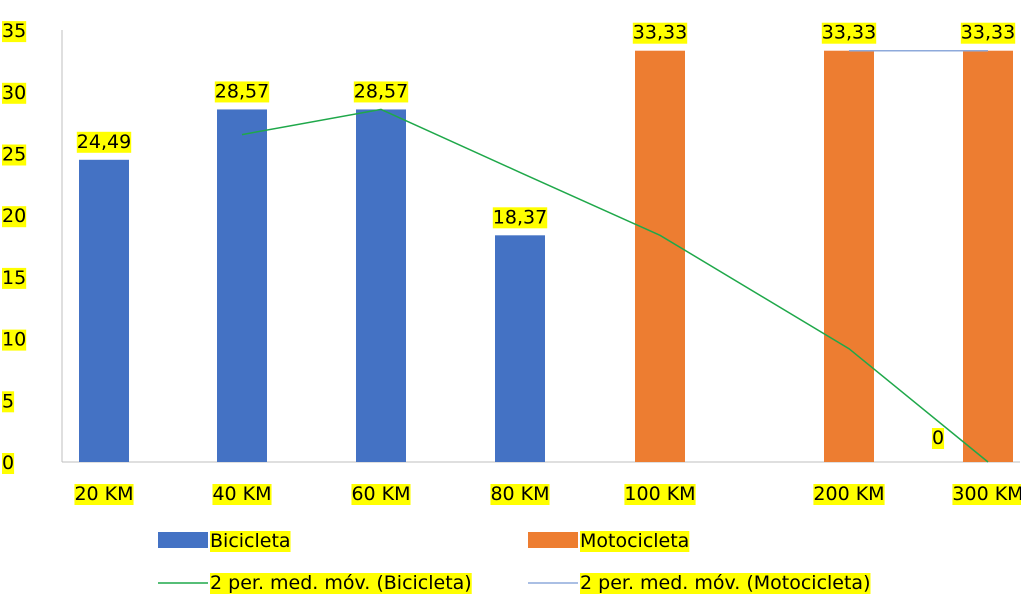  I want to click on bar-bicicleta-80-km, so click(520, 348).